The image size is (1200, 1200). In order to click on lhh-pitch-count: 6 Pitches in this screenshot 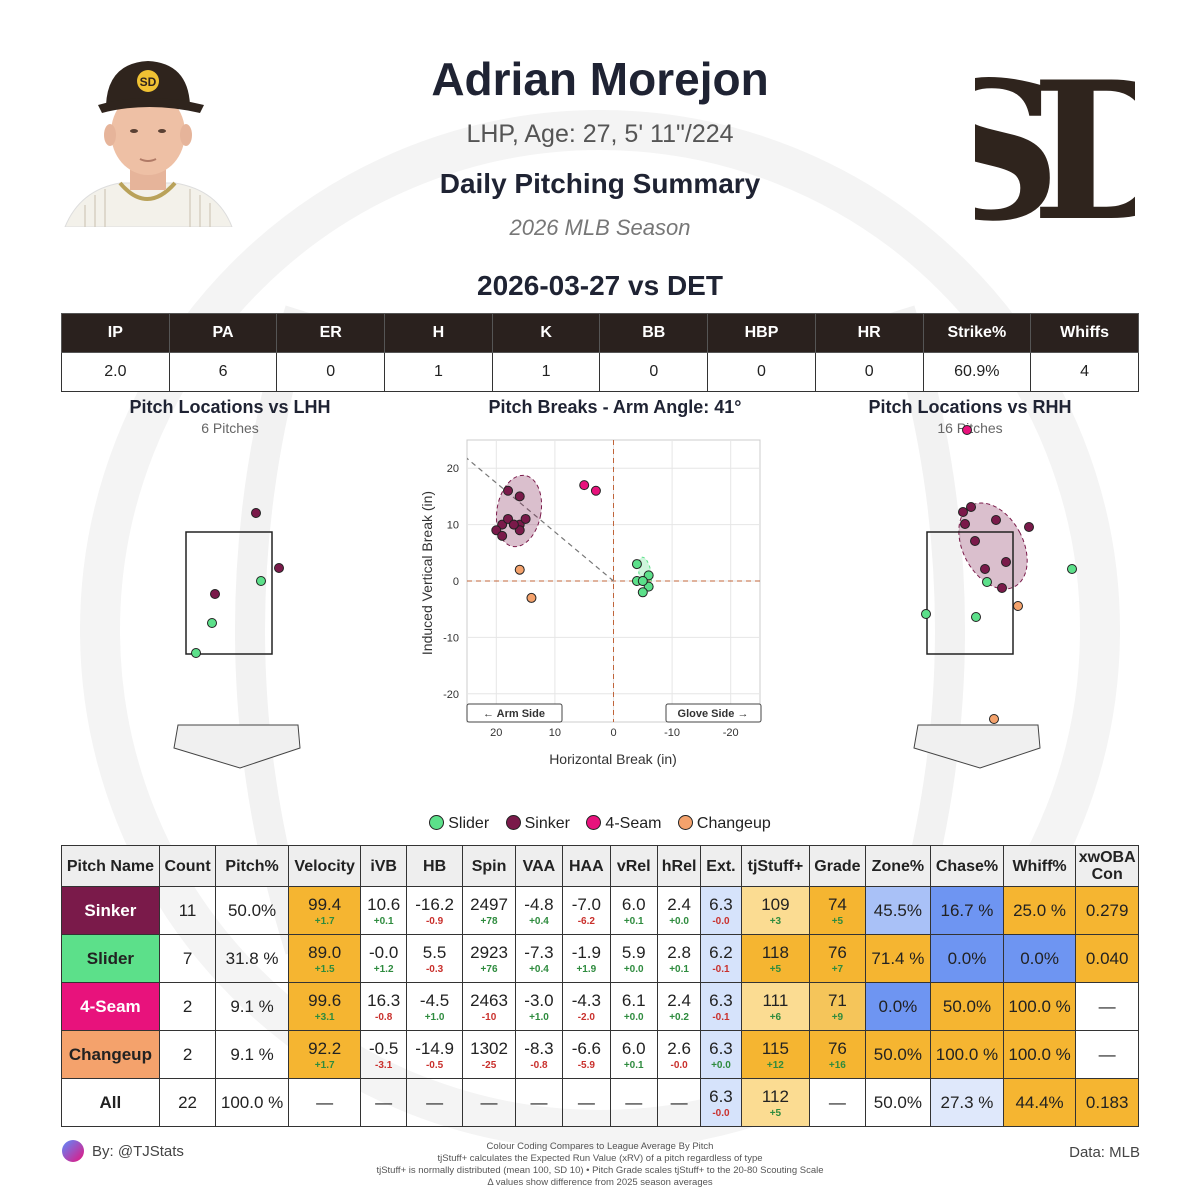, I will do `click(230, 428)`.